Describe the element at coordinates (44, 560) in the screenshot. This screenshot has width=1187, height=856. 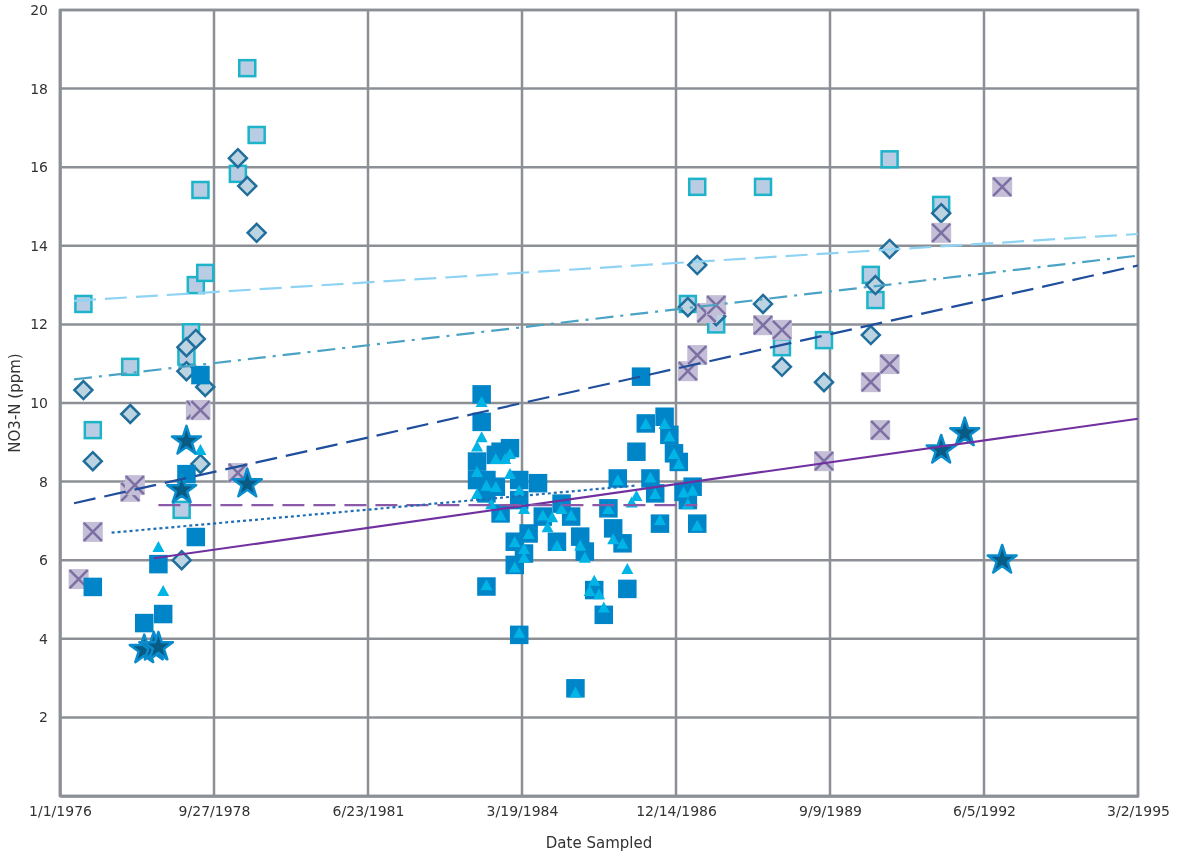
I see `y-tick-label: 6` at that location.